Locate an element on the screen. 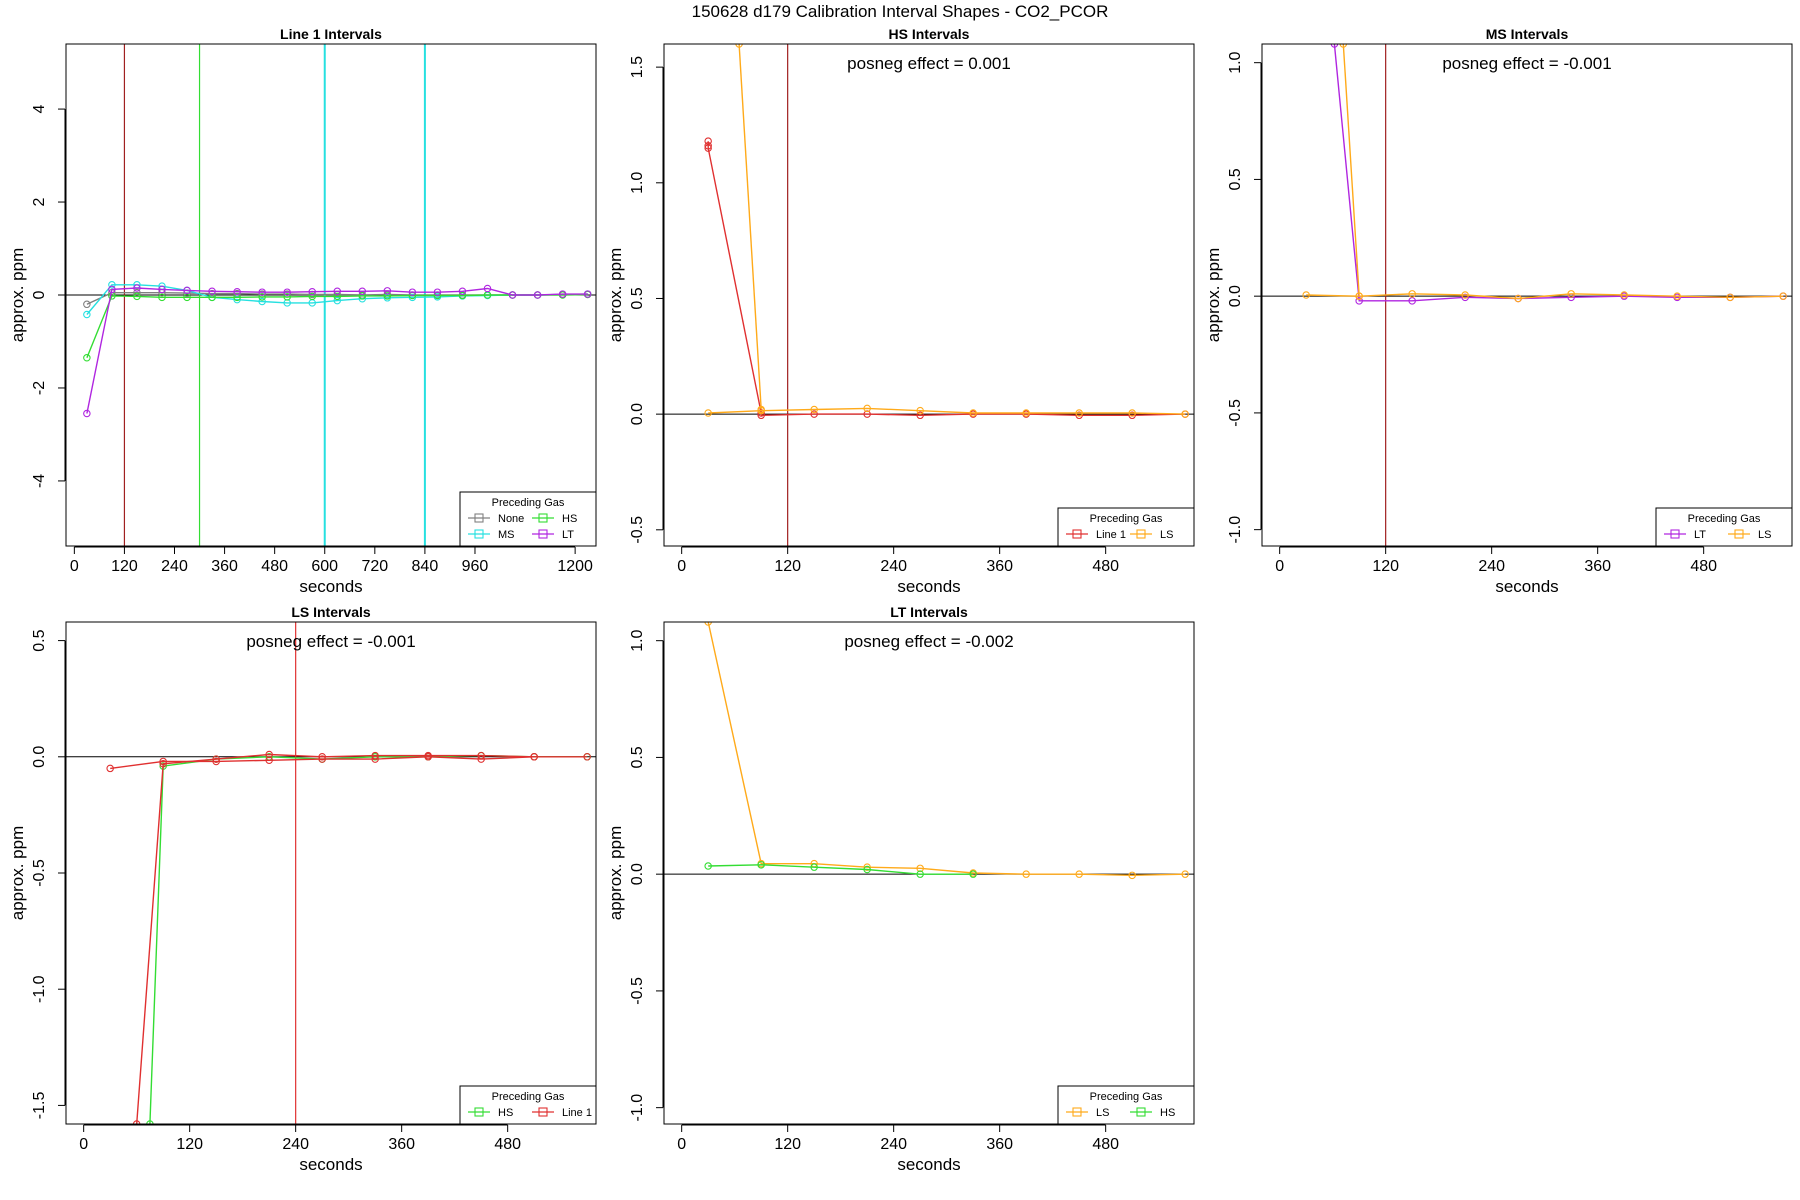 The image size is (1800, 1200). legend-entry-ls: LS is located at coordinates (1764, 535).